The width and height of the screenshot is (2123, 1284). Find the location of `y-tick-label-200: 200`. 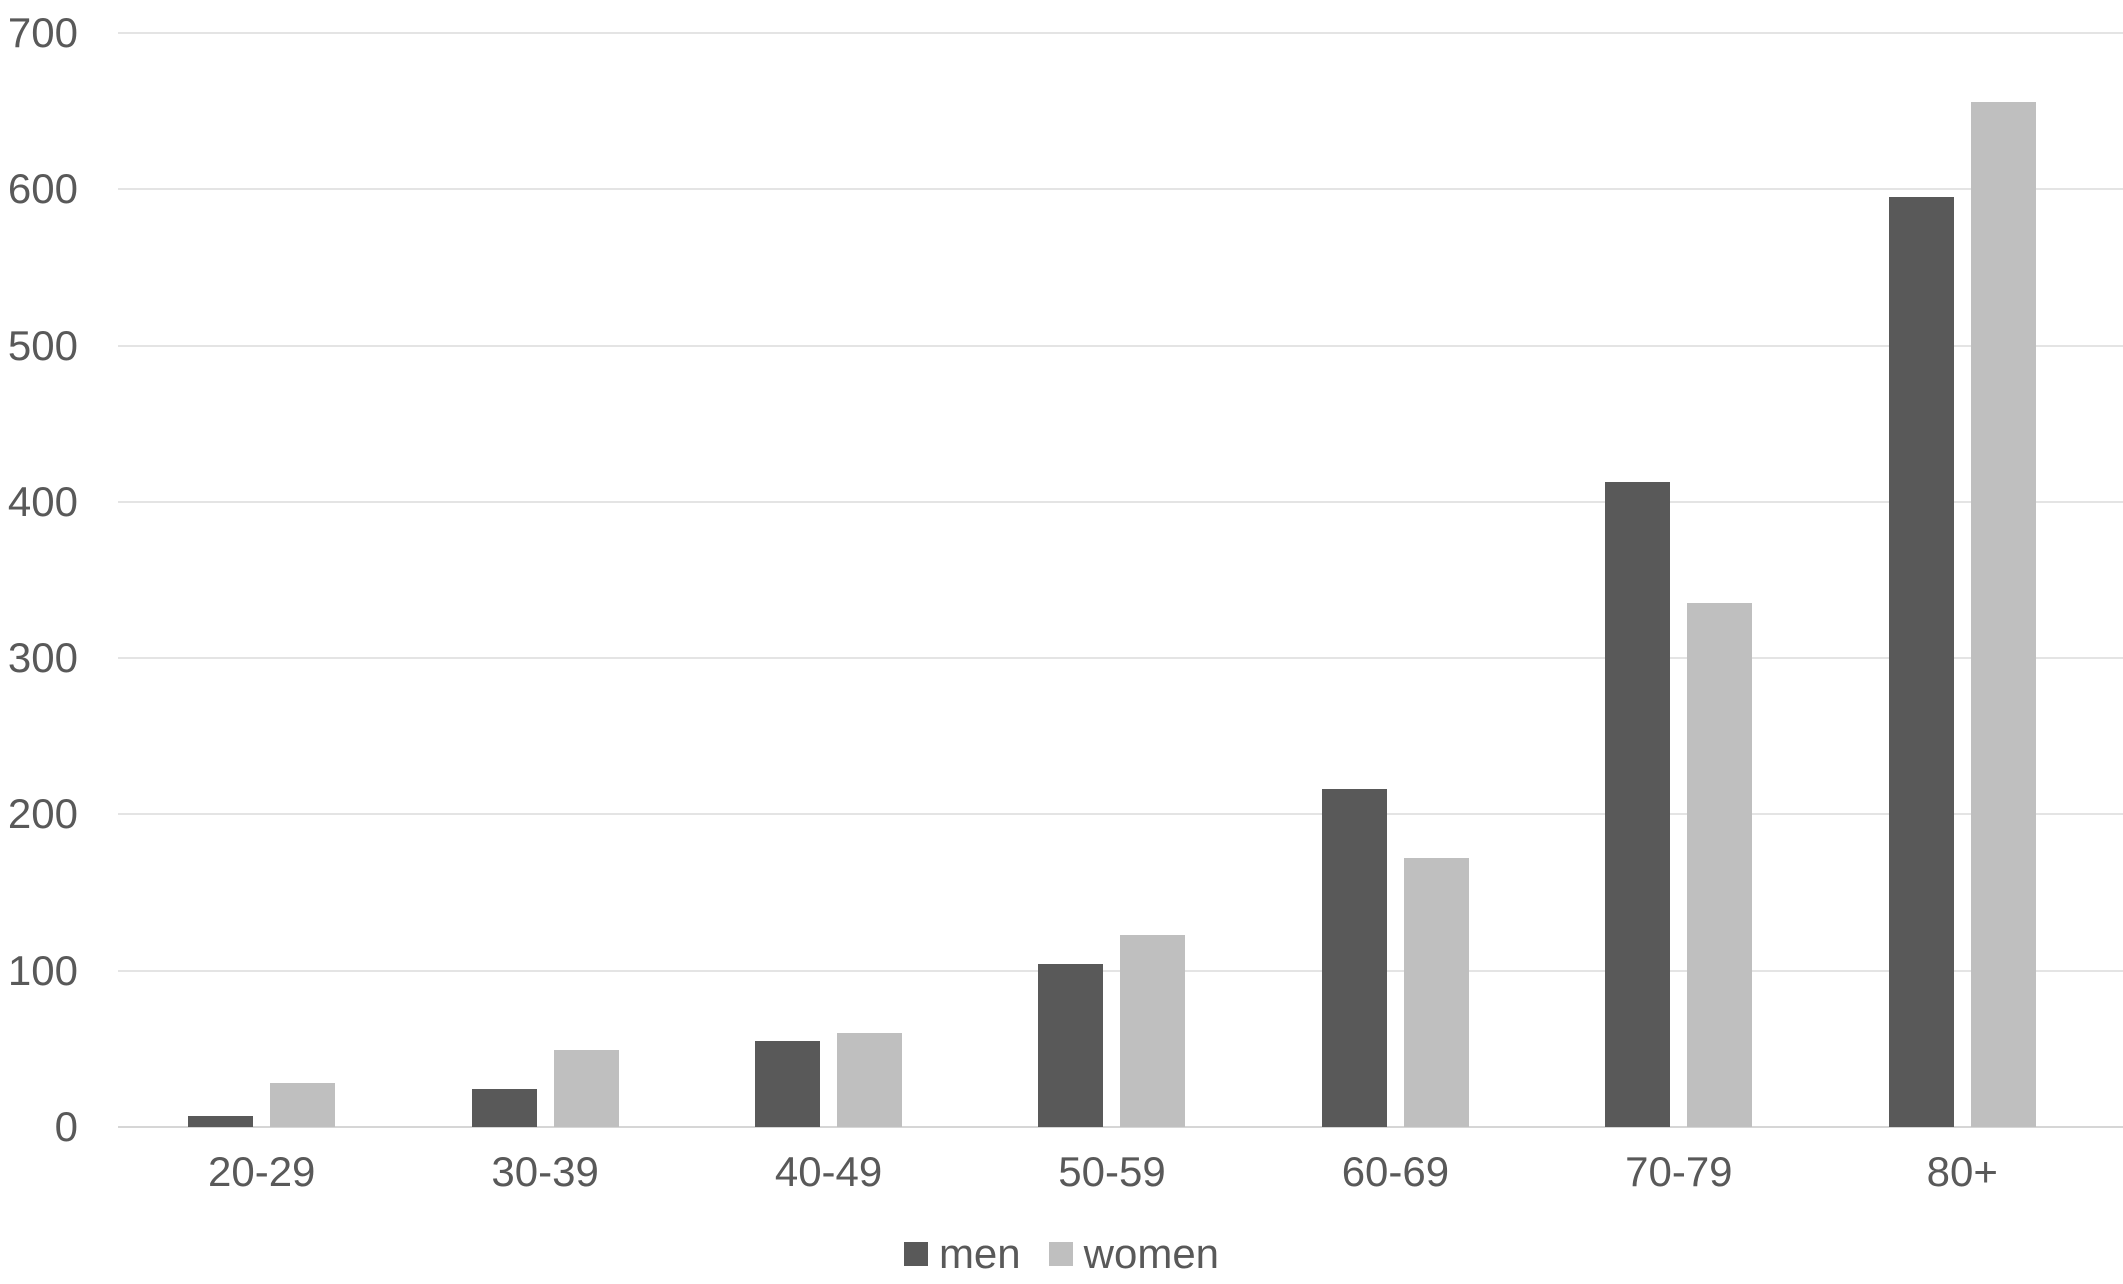

y-tick-label-200: 200 is located at coordinates (42, 814).